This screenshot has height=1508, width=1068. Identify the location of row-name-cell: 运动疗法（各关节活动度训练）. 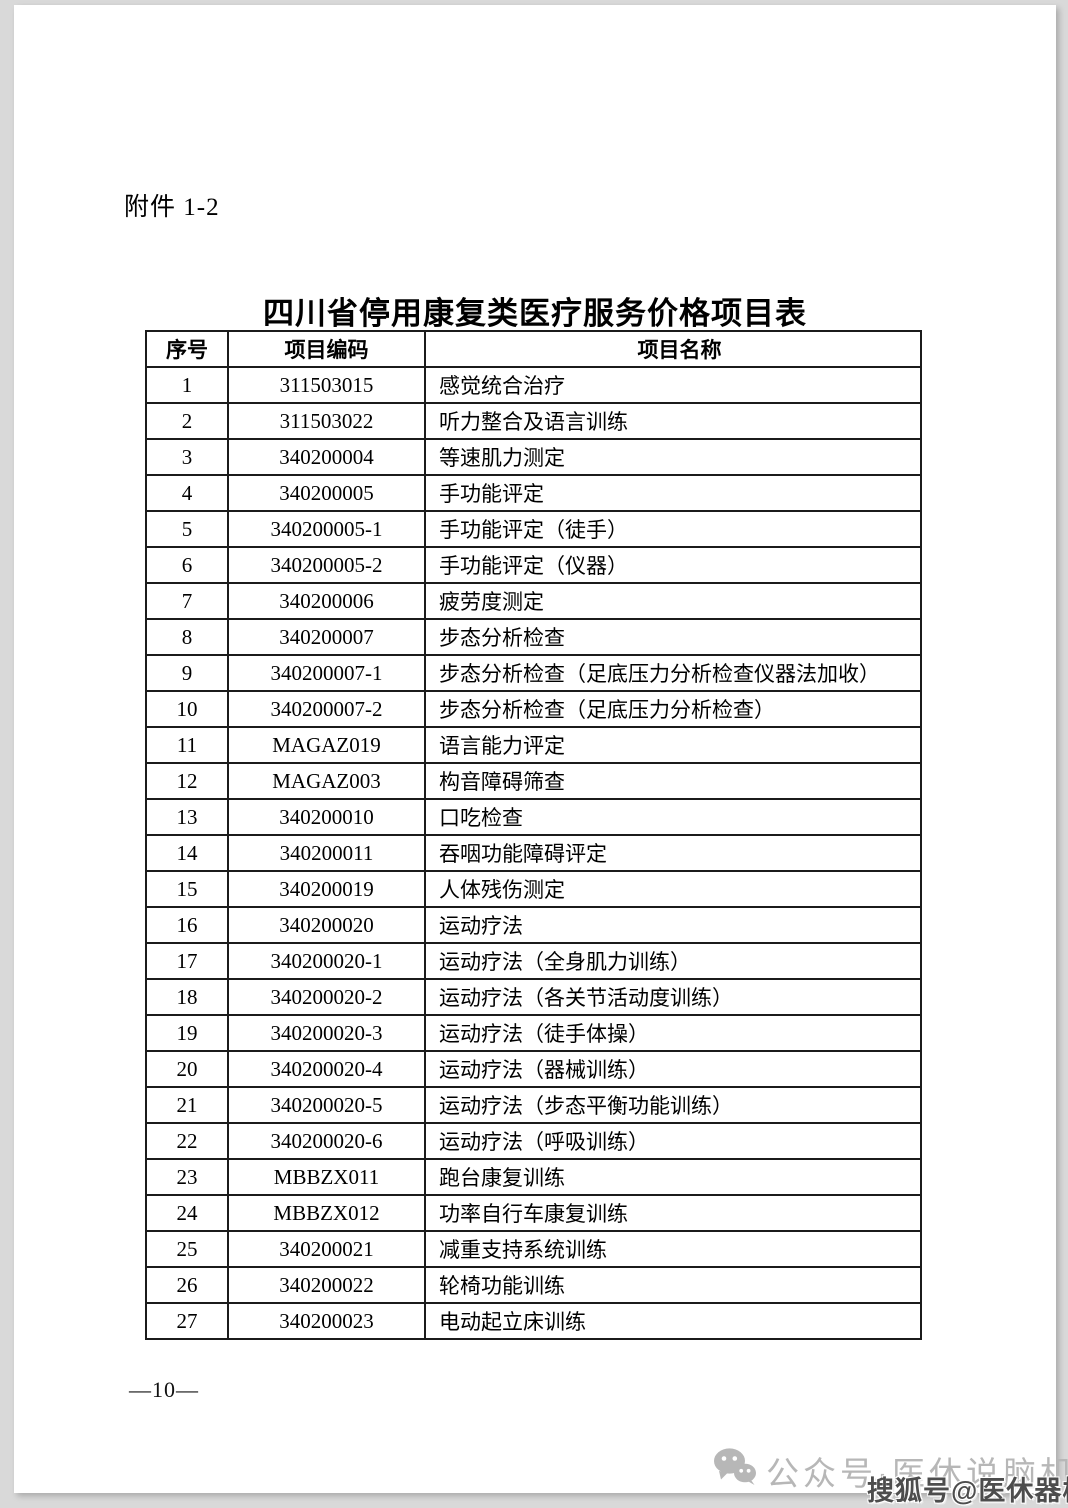
(673, 997).